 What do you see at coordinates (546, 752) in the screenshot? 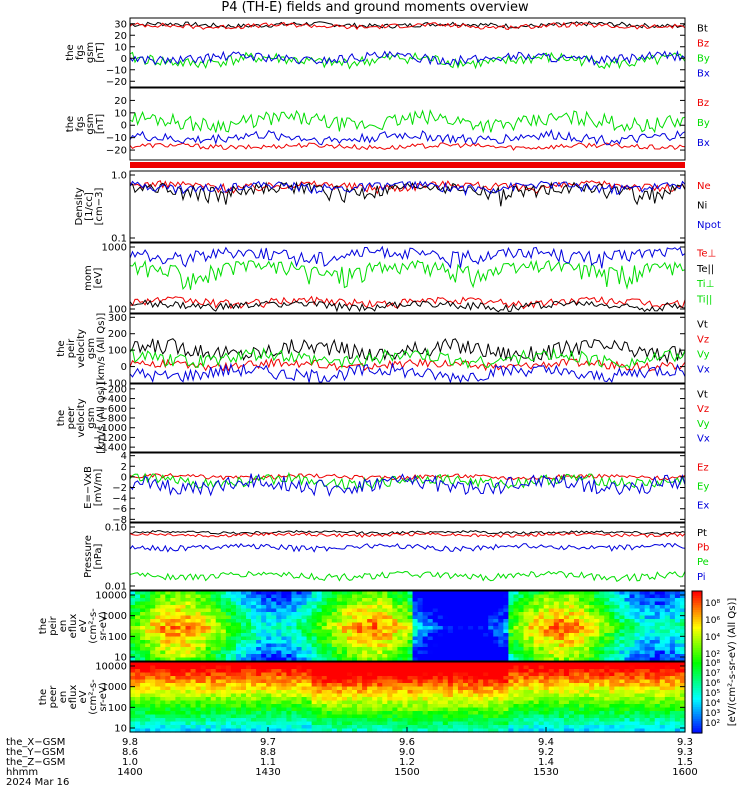
I see `xaxis-value: 9.2` at bounding box center [546, 752].